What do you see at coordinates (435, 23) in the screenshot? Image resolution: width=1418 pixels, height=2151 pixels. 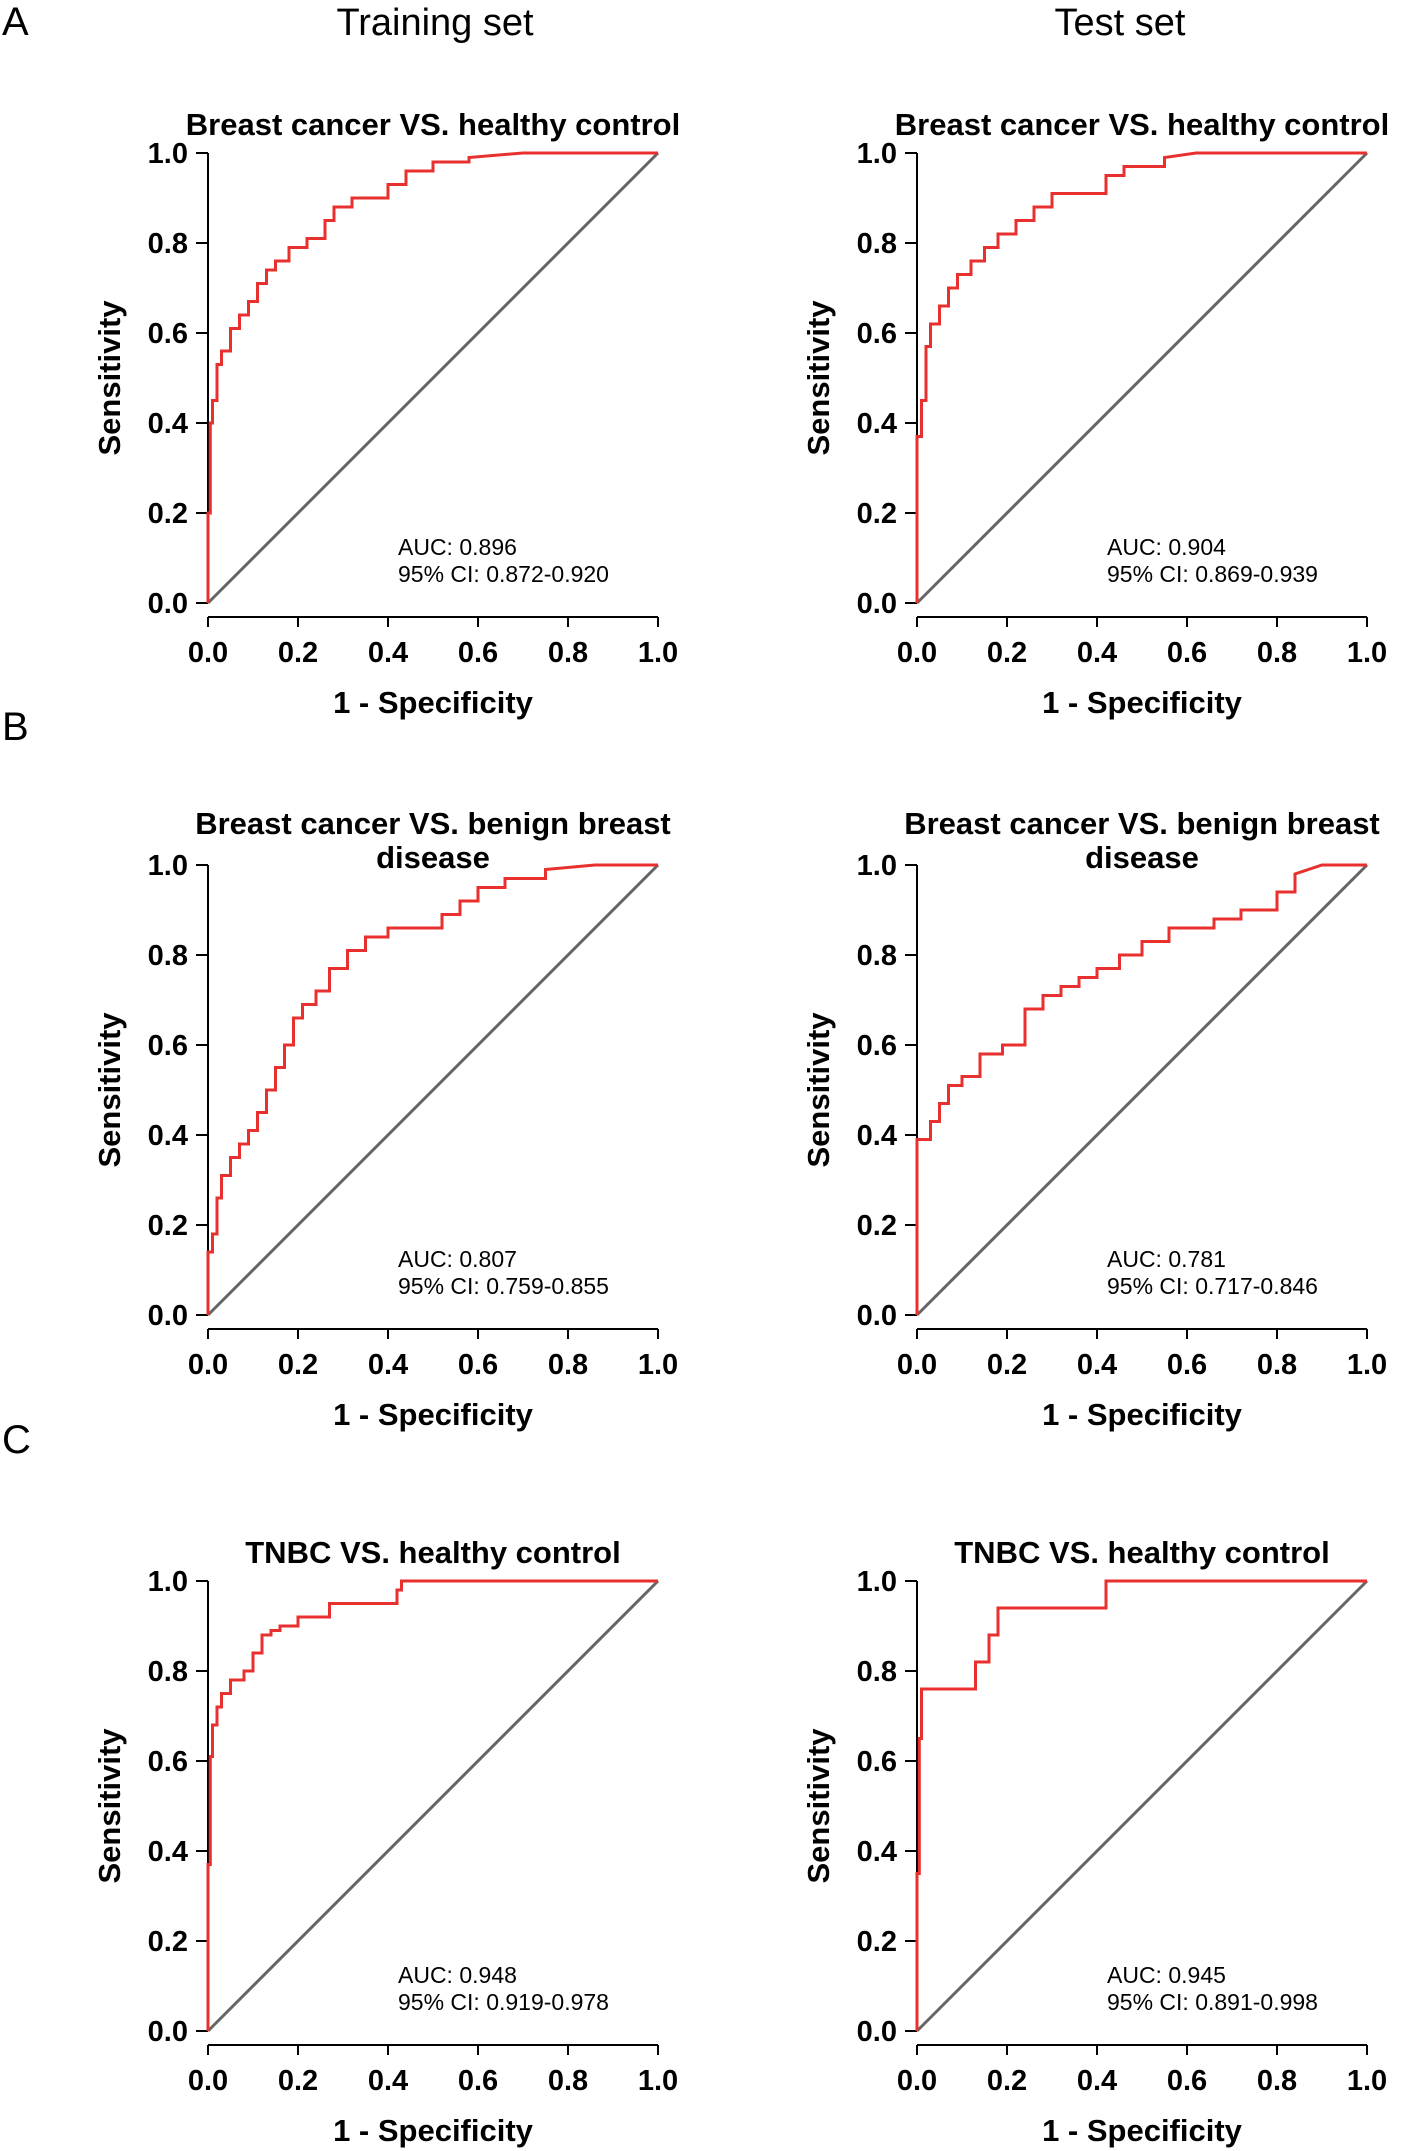 I see `column-header-training: Training set` at bounding box center [435, 23].